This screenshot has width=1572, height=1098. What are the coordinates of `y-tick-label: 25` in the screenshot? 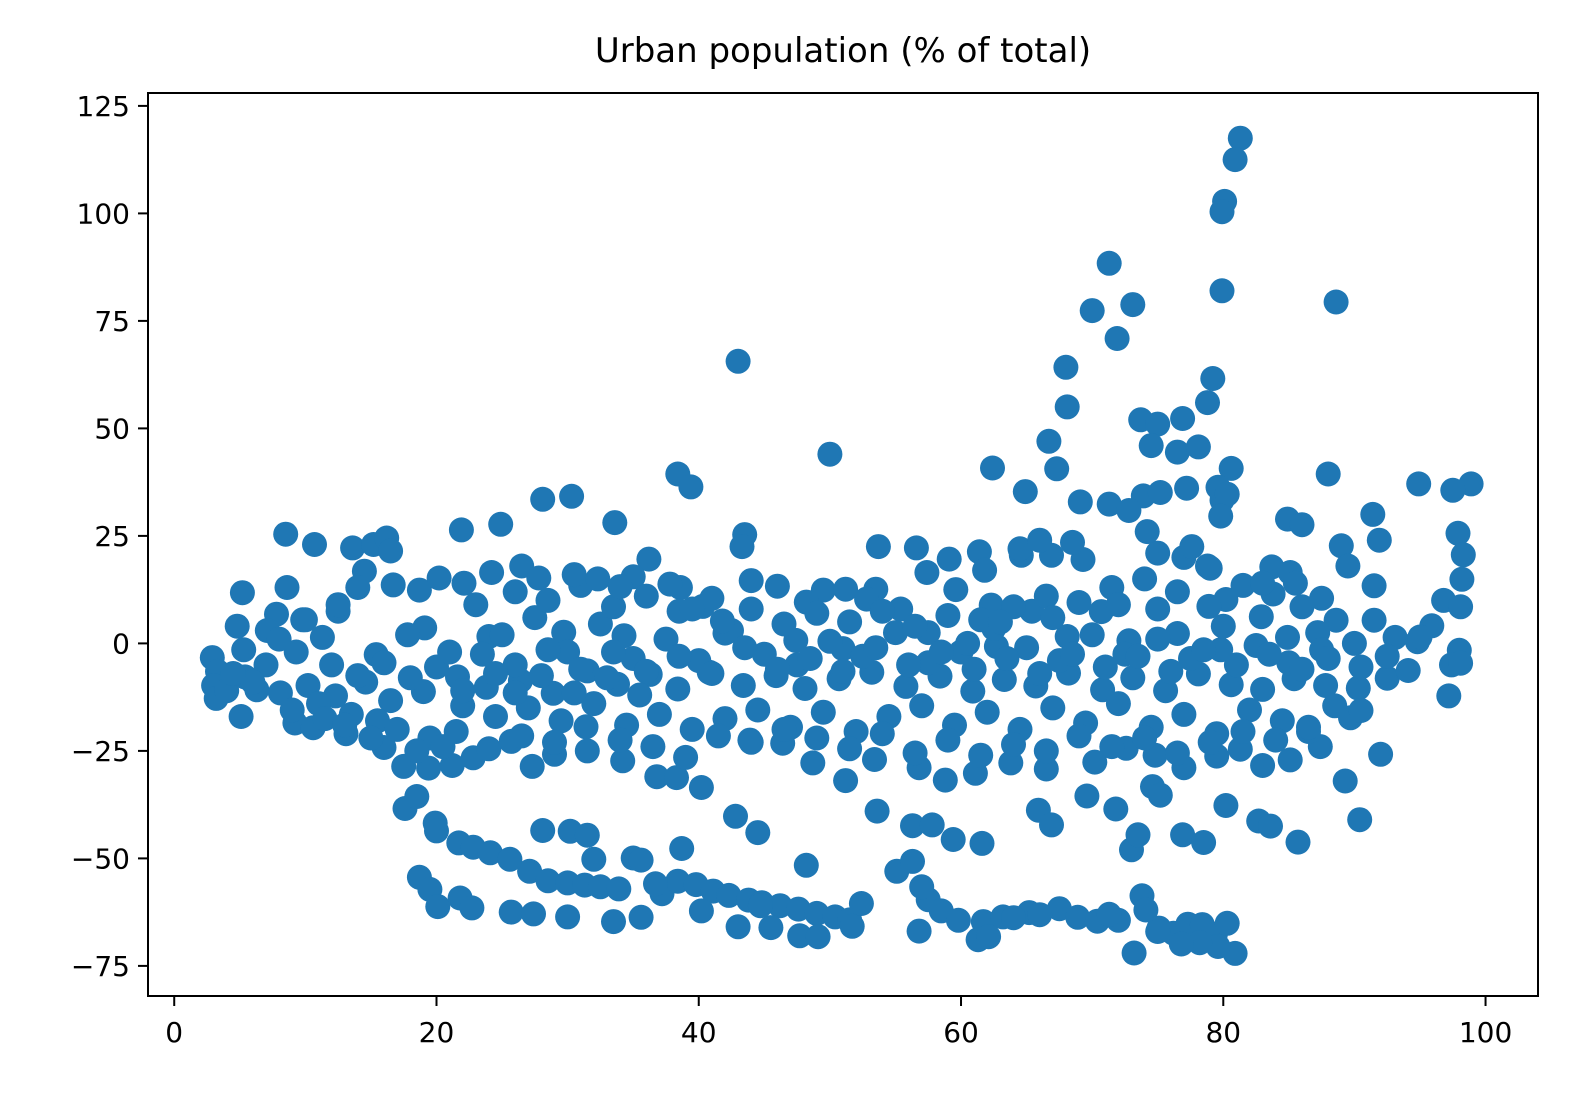 It's located at (112, 536).